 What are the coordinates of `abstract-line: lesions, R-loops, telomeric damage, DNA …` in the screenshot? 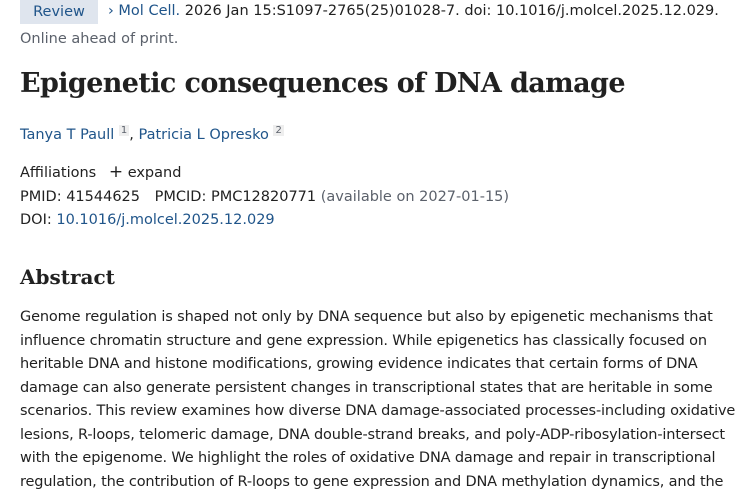 It's located at (372, 434).